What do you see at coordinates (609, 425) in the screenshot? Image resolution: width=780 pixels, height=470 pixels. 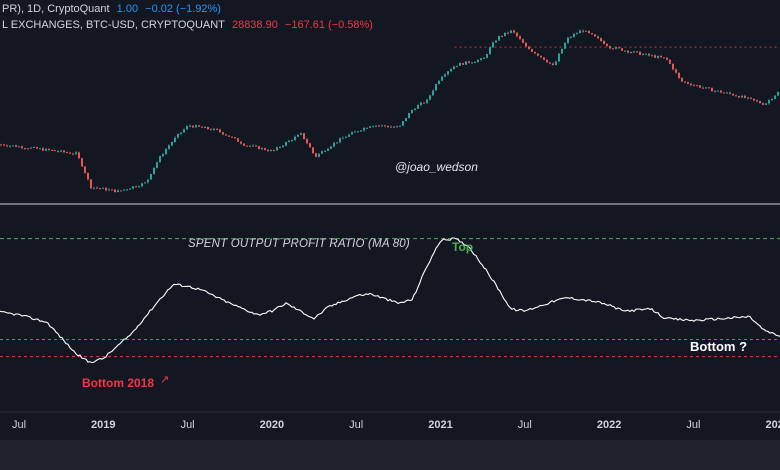 I see `x-tick-label: 2022` at bounding box center [609, 425].